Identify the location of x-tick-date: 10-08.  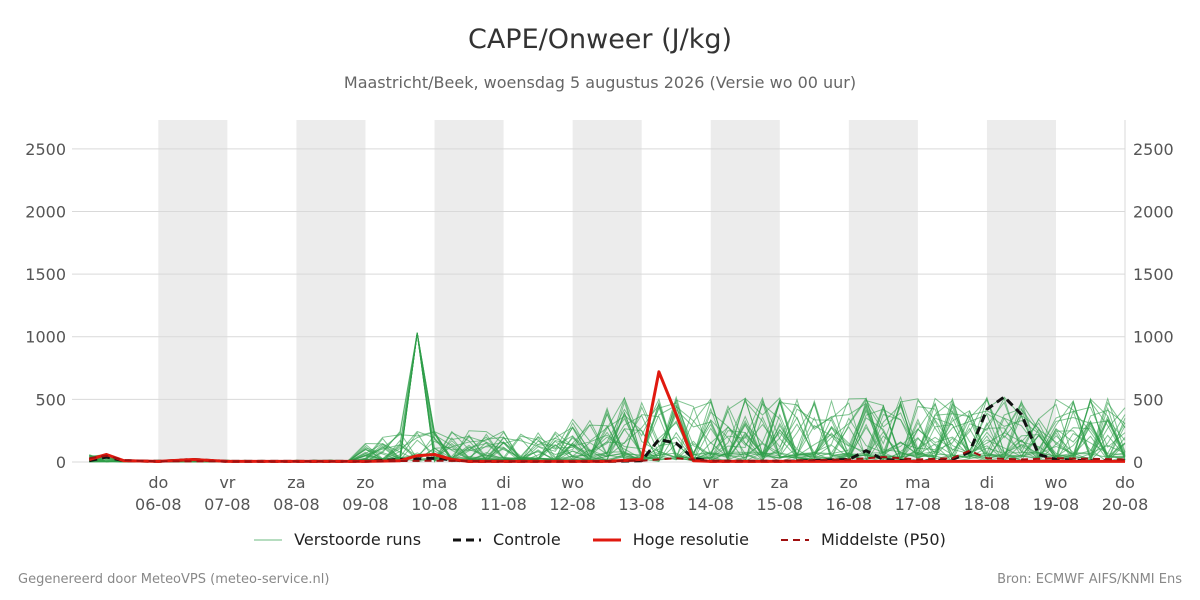
(434, 504).